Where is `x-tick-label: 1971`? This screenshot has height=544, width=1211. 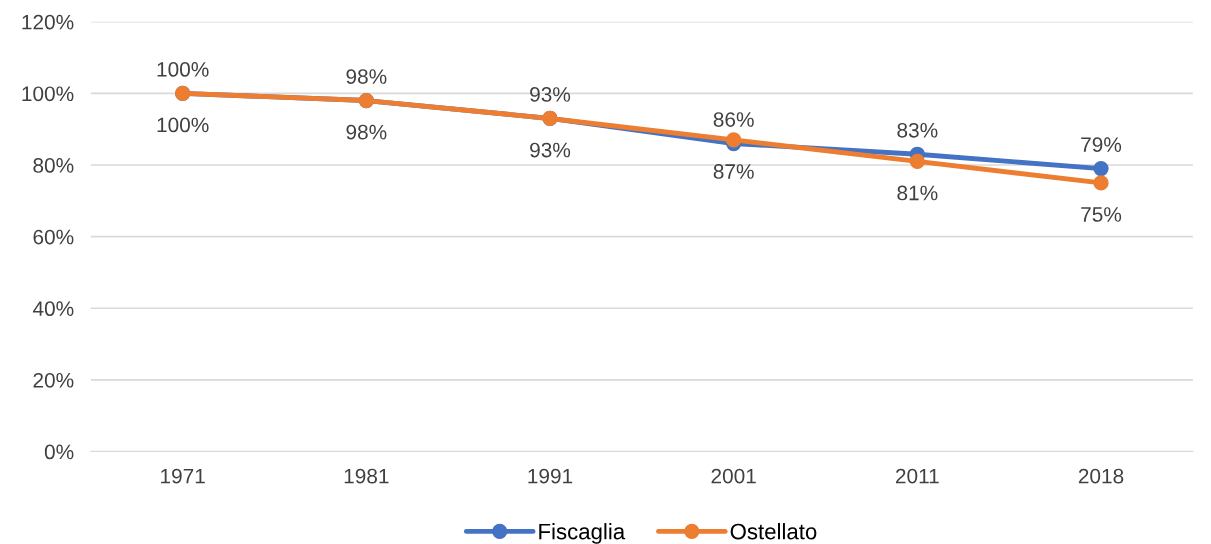
x-tick-label: 1971 is located at coordinates (183, 476).